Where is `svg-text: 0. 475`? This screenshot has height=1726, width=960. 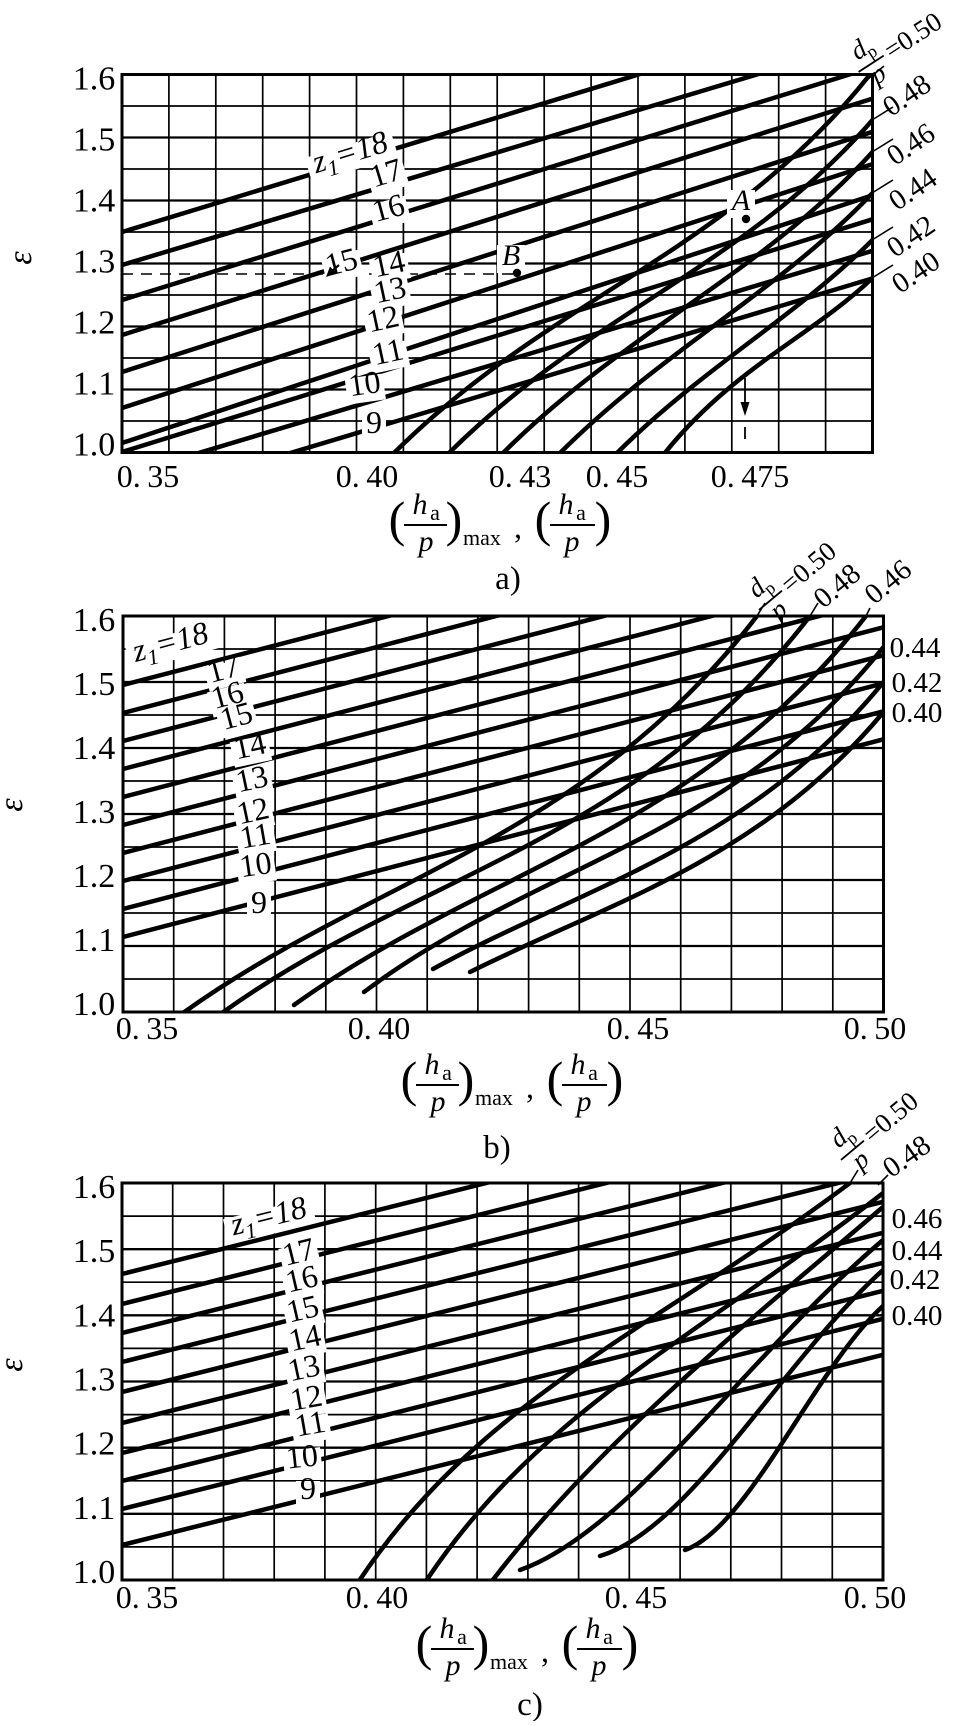 svg-text: 0. 475 is located at coordinates (750, 476).